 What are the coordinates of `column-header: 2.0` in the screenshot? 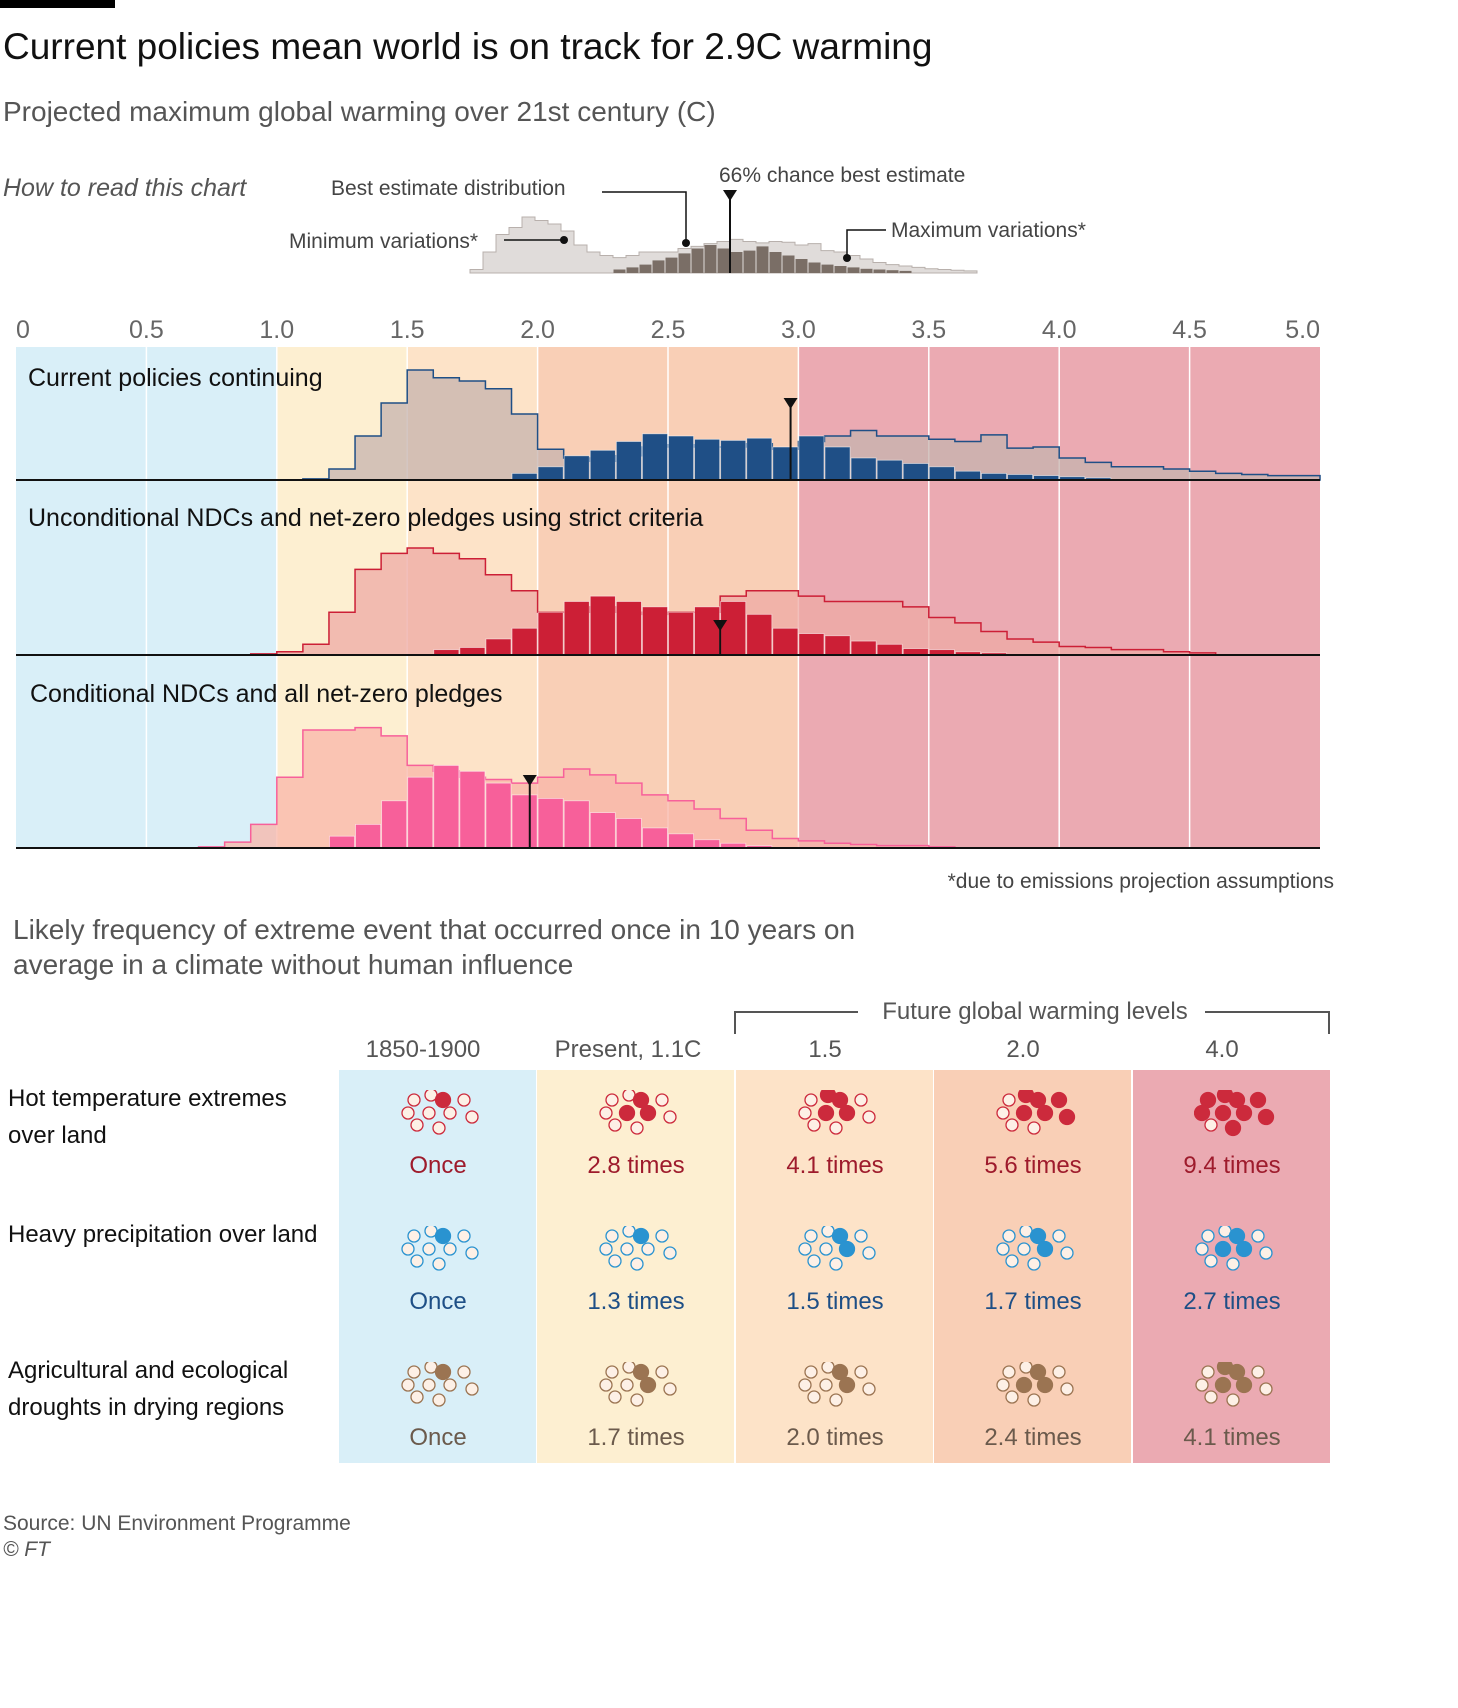 It's located at (1023, 1049).